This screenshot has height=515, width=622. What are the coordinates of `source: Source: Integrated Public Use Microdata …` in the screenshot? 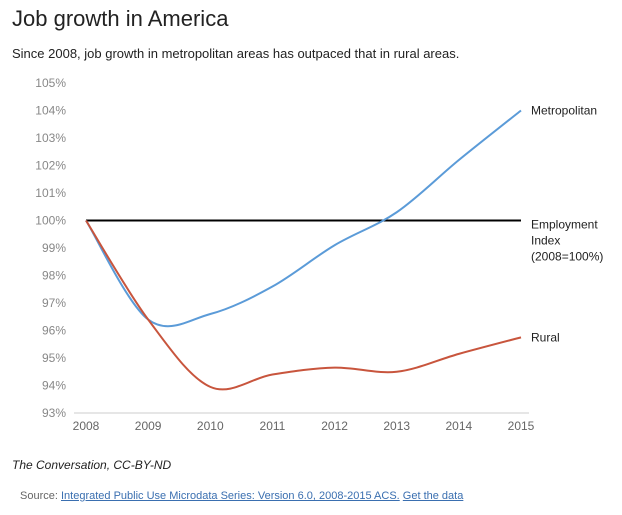 It's located at (241, 496).